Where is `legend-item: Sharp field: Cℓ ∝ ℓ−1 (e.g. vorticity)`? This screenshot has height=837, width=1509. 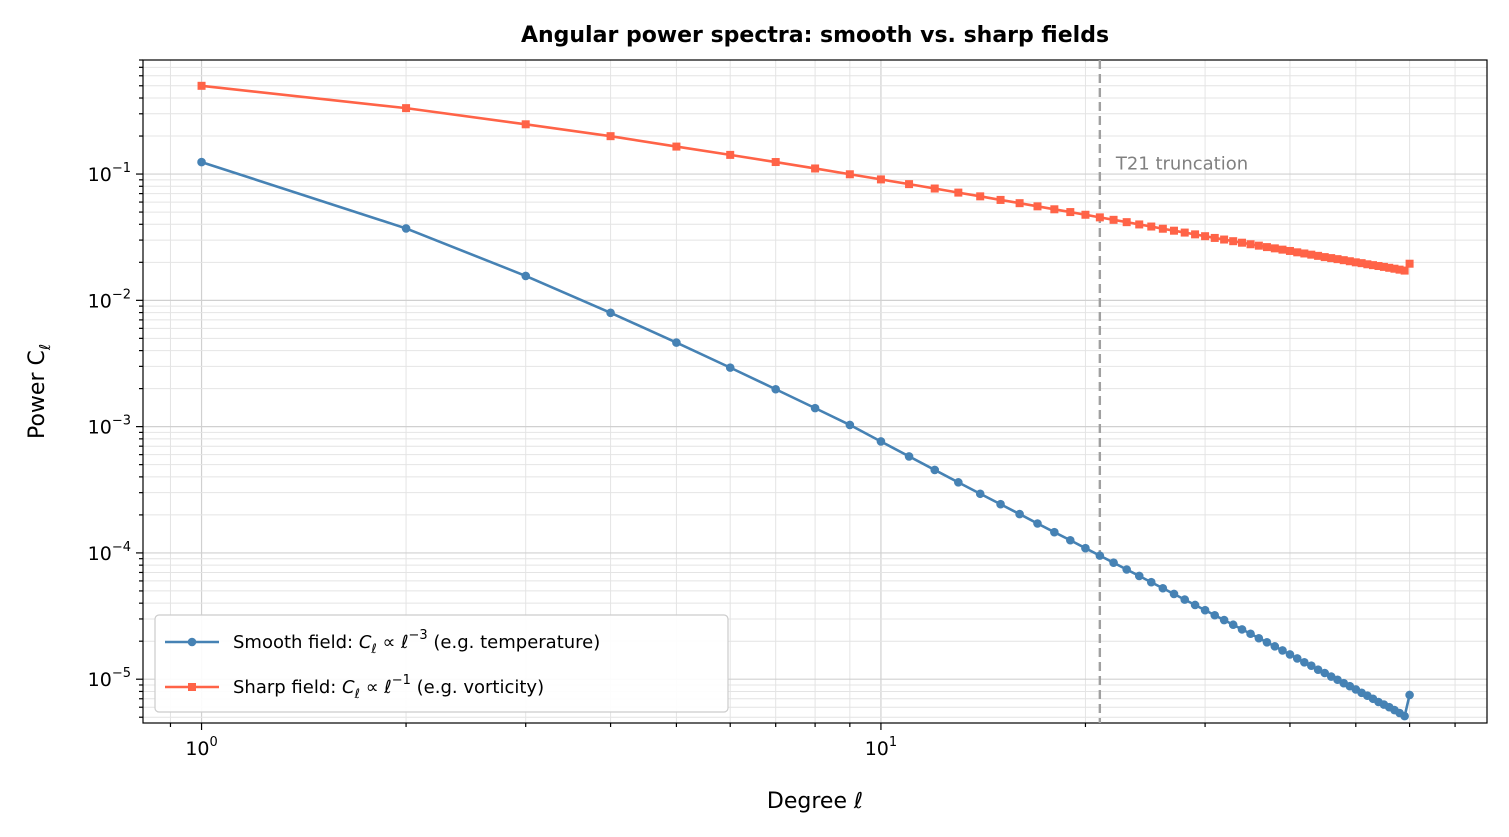
legend-item: Sharp field: Cℓ ∝ ℓ−1 (e.g. vorticity) is located at coordinates (354, 687).